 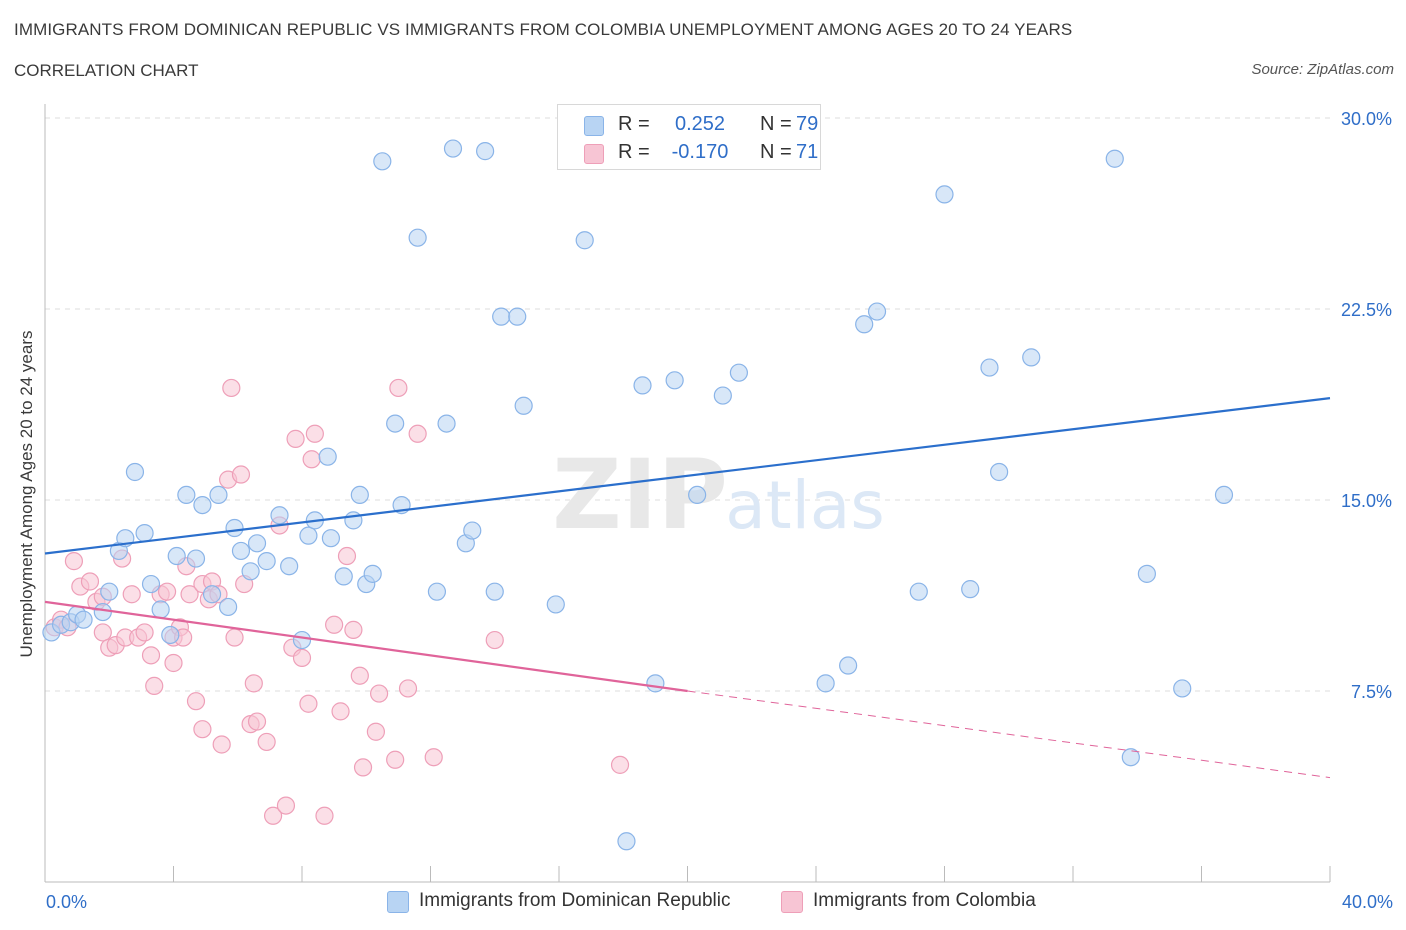 What do you see at coordinates (594, 126) in the screenshot?
I see `legend-swatch-blue` at bounding box center [594, 126].